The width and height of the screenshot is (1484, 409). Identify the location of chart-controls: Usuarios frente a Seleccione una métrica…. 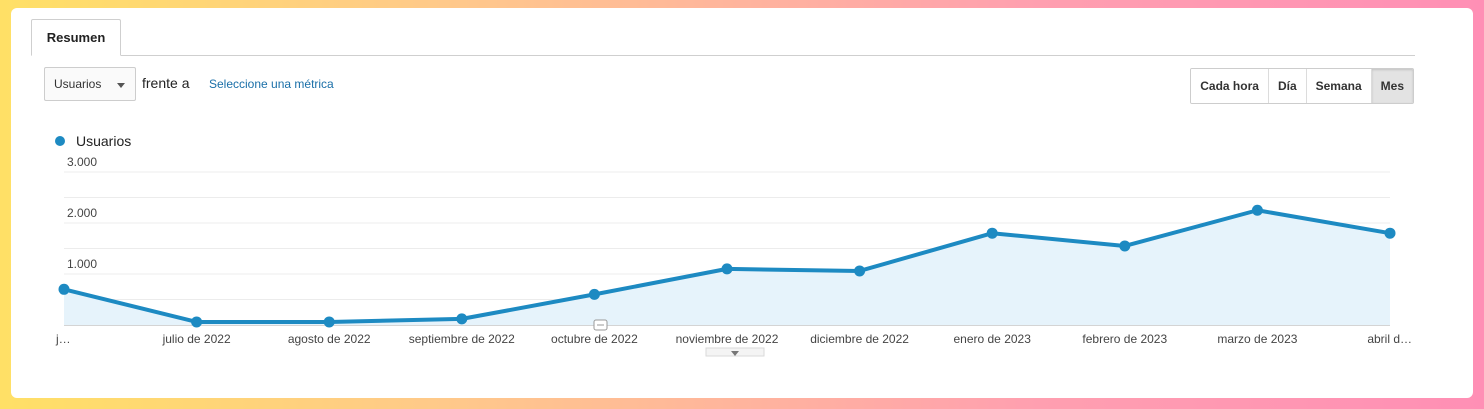
(729, 85).